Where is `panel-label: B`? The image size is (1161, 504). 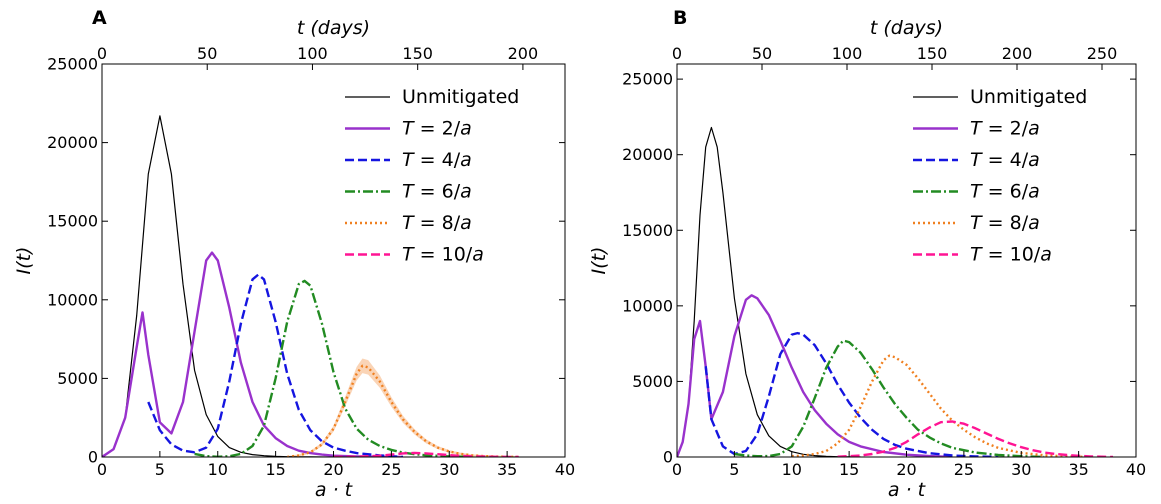 panel-label: B is located at coordinates (680, 18).